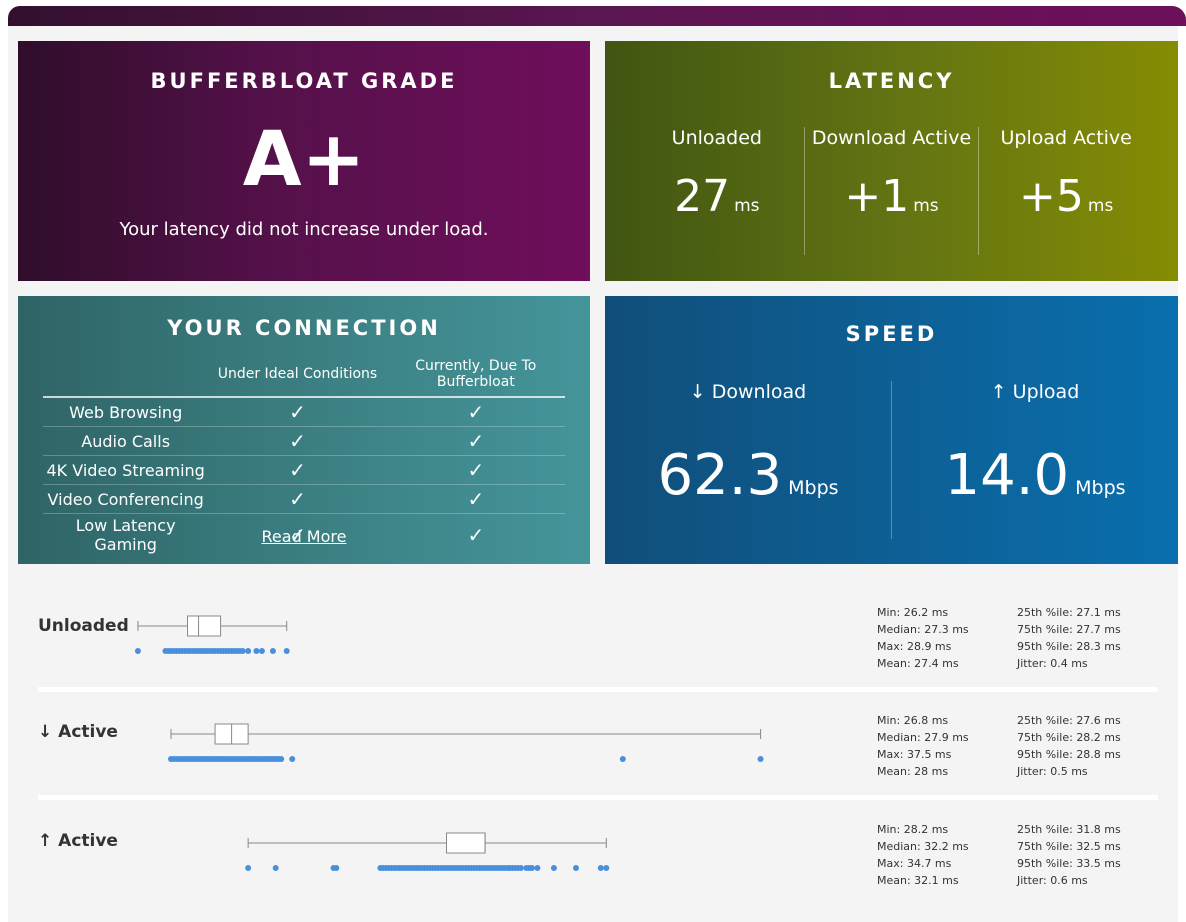  I want to click on grade-title: BUFFERBLOAT GRADE, so click(304, 81).